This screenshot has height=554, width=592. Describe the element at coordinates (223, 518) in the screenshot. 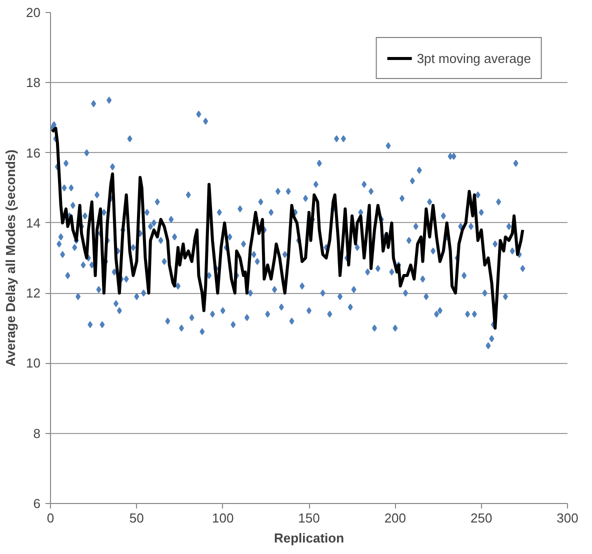

I see `x-tick-label: 100` at that location.